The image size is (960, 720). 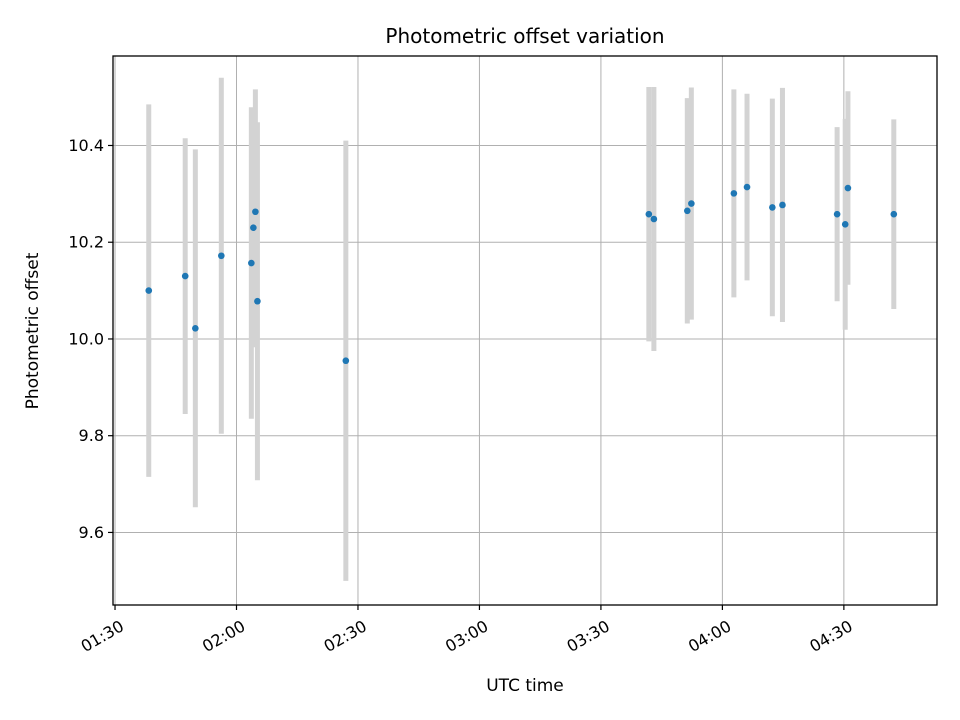 I want to click on y-axis-ticks: 9.6 9.8 10.0 10.2 10.4, so click(x=90, y=339).